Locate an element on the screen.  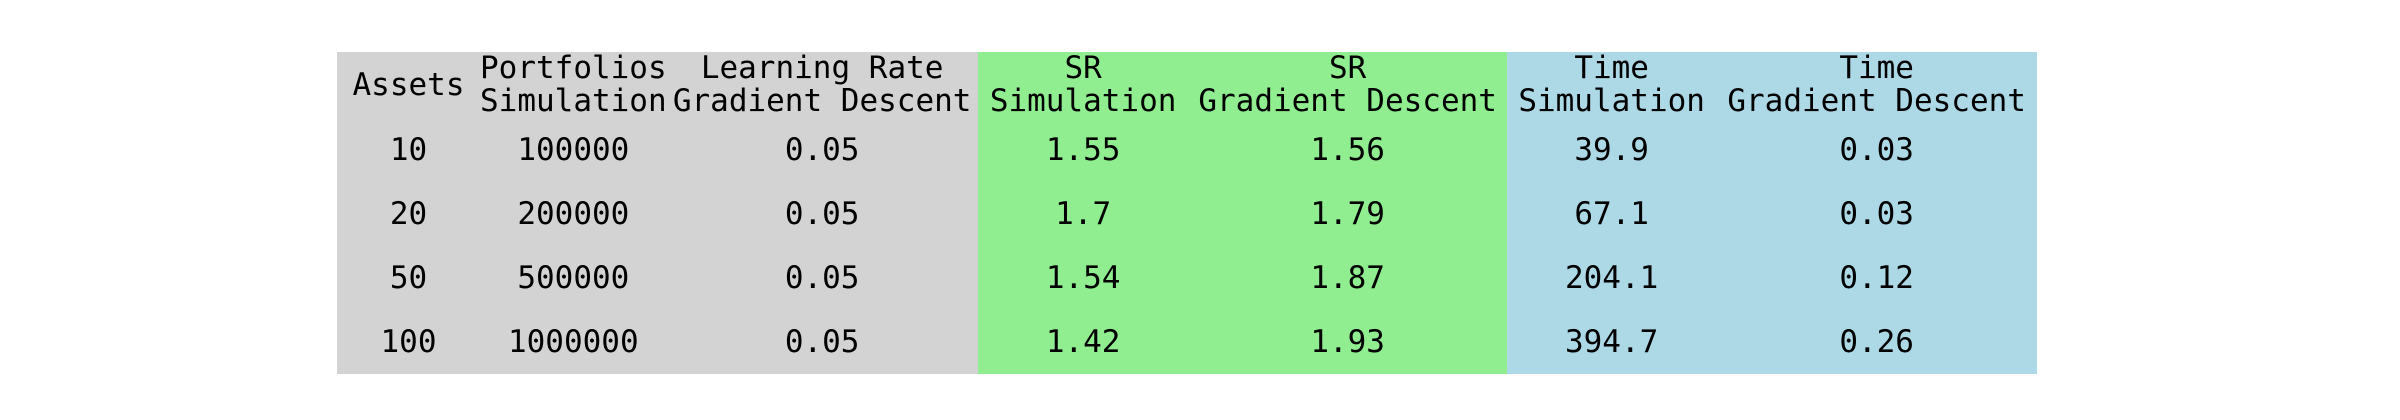
header-sr-simulation-line-1: SR is located at coordinates (1083, 68).